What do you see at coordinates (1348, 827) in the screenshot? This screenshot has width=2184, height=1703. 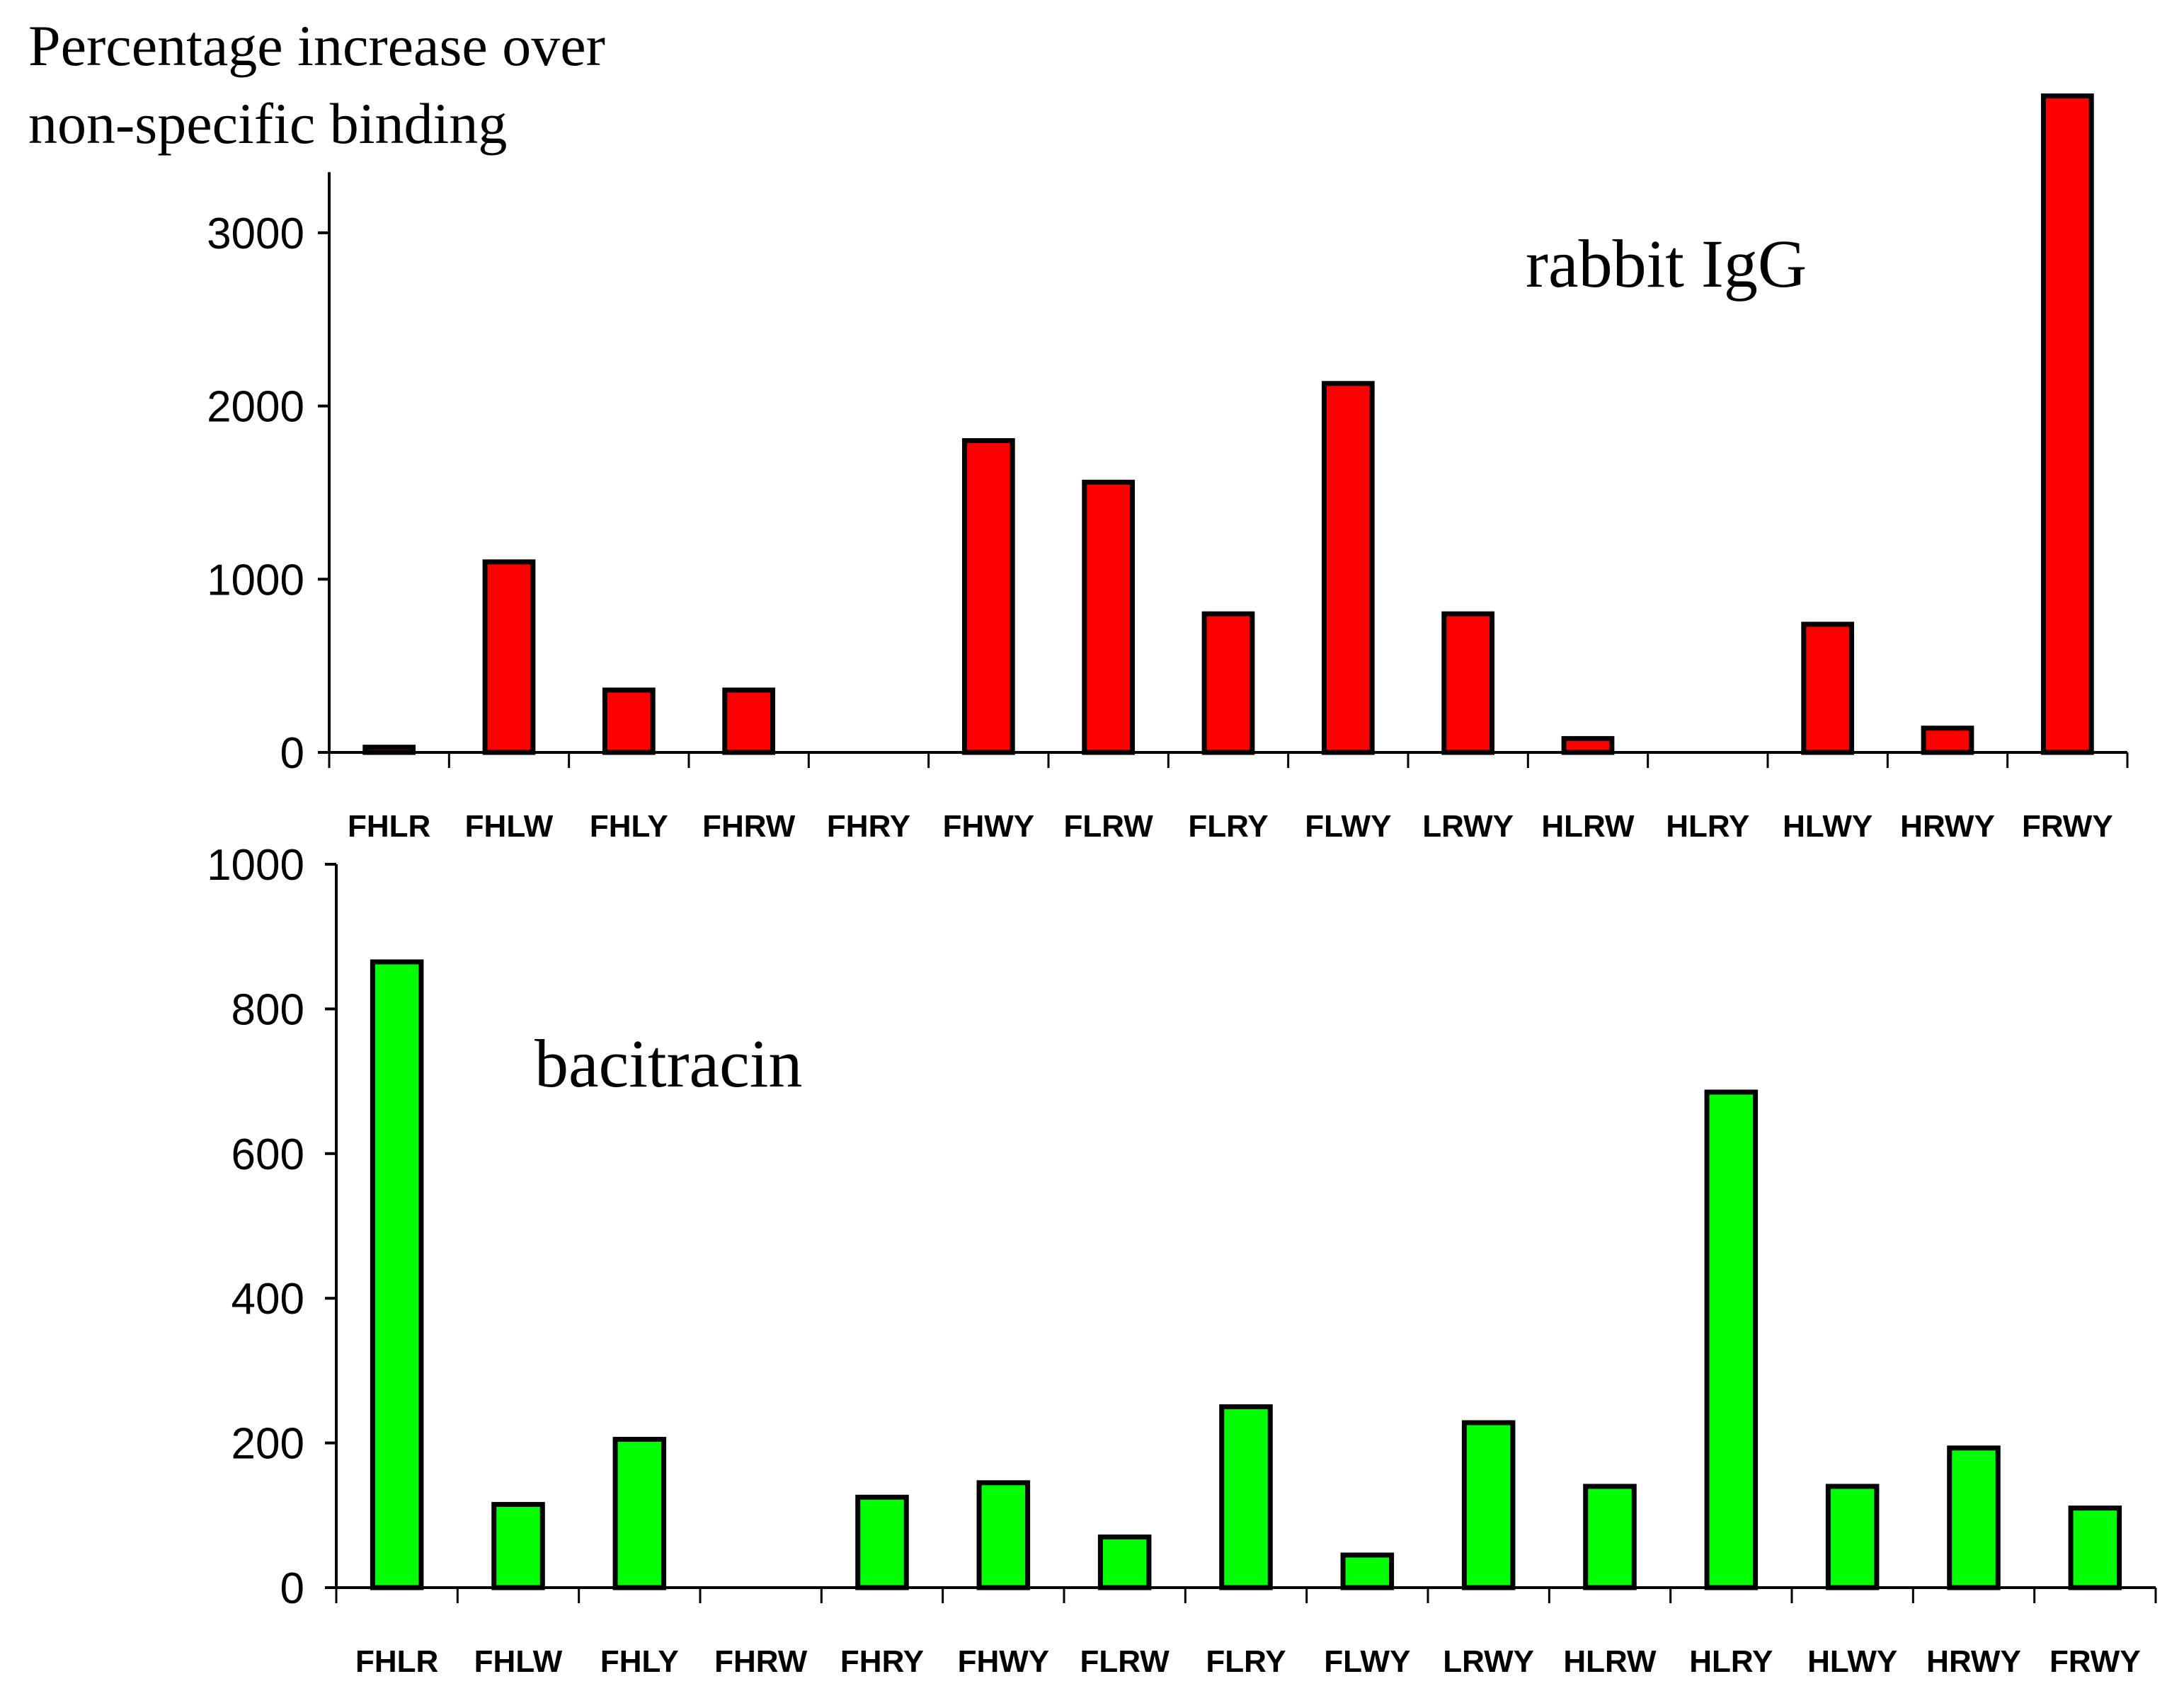 I see `x-tick-label-igg-flwy: FLWY` at bounding box center [1348, 827].